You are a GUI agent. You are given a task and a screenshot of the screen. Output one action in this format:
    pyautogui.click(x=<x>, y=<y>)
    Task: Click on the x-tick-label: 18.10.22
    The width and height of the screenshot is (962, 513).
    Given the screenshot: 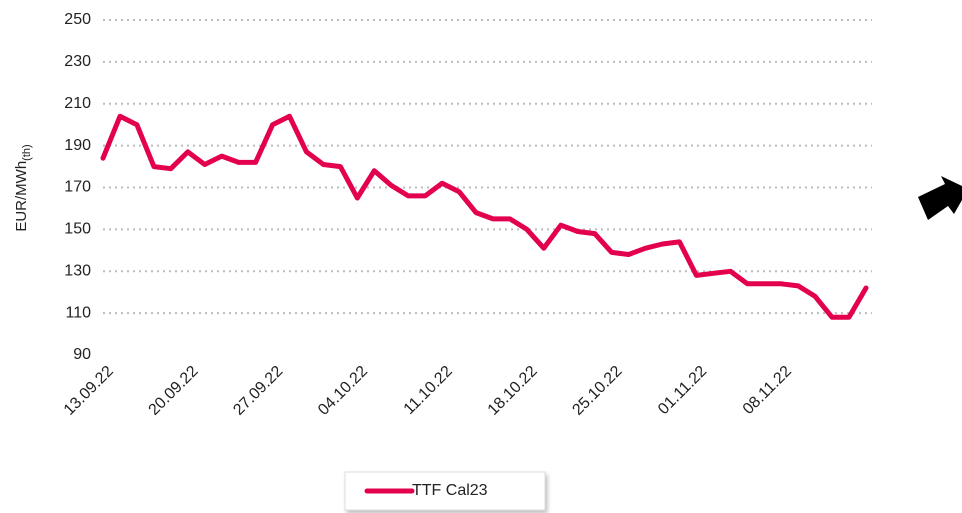 What is the action you would take?
    pyautogui.click(x=513, y=391)
    